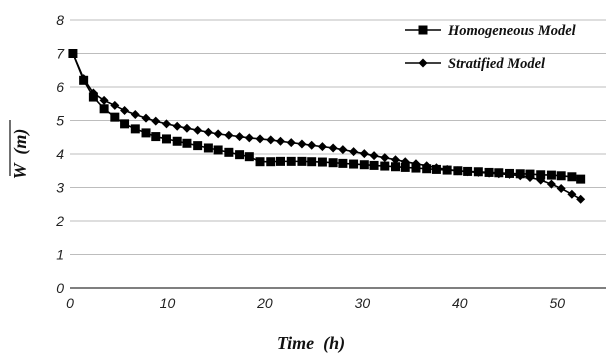 The height and width of the screenshot is (356, 615). I want to click on x-tick-label-0: 0, so click(70, 303).